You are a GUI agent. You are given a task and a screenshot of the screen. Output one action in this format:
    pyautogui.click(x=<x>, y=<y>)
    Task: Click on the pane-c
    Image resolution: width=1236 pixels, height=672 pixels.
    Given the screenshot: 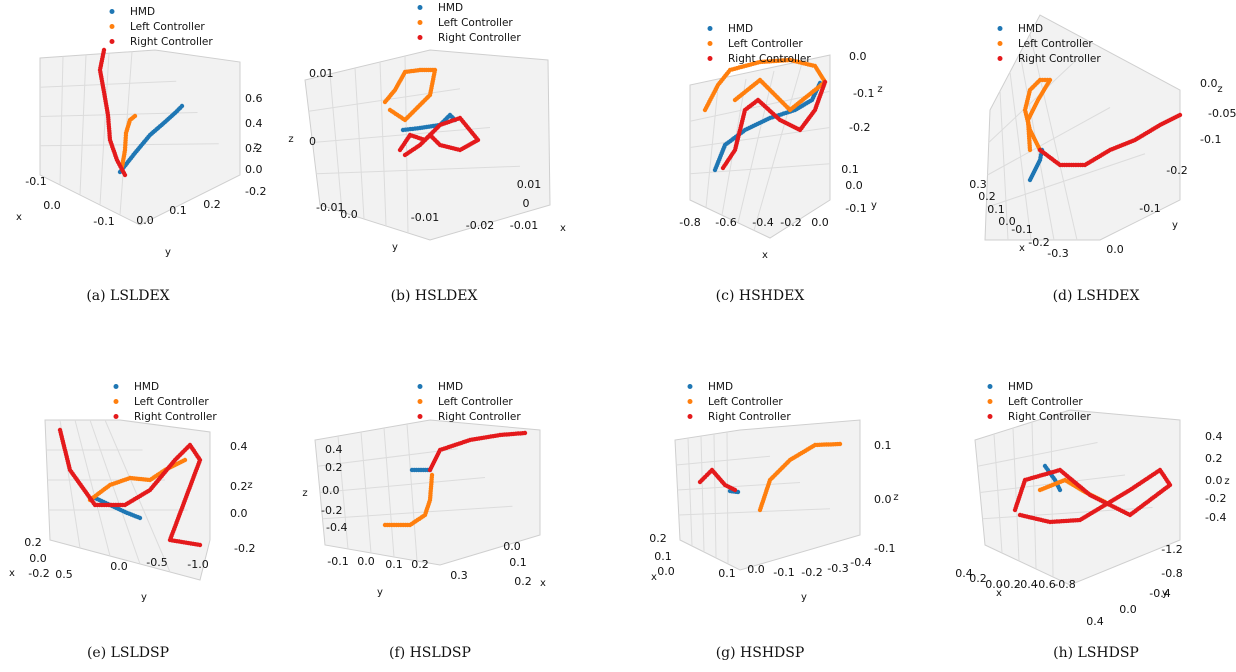 What is the action you would take?
    pyautogui.click(x=760, y=146)
    